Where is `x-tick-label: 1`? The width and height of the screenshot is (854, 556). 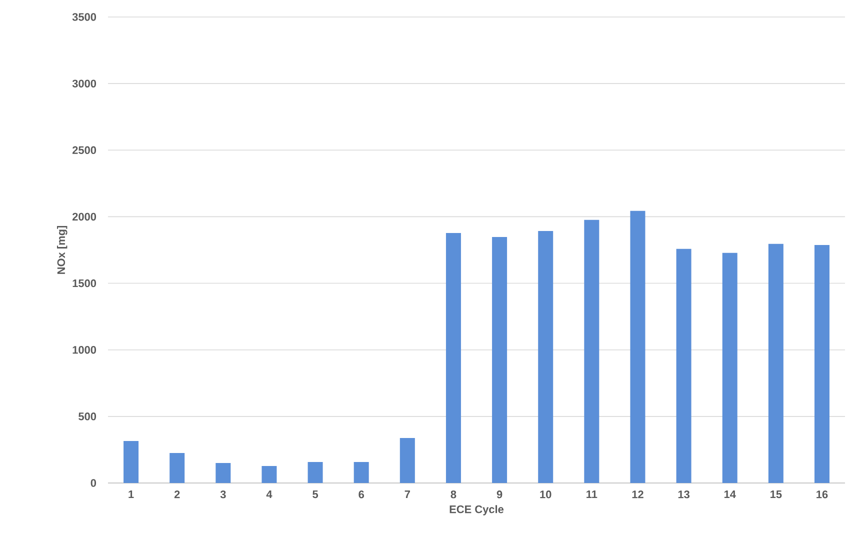 x-tick-label: 1 is located at coordinates (131, 494).